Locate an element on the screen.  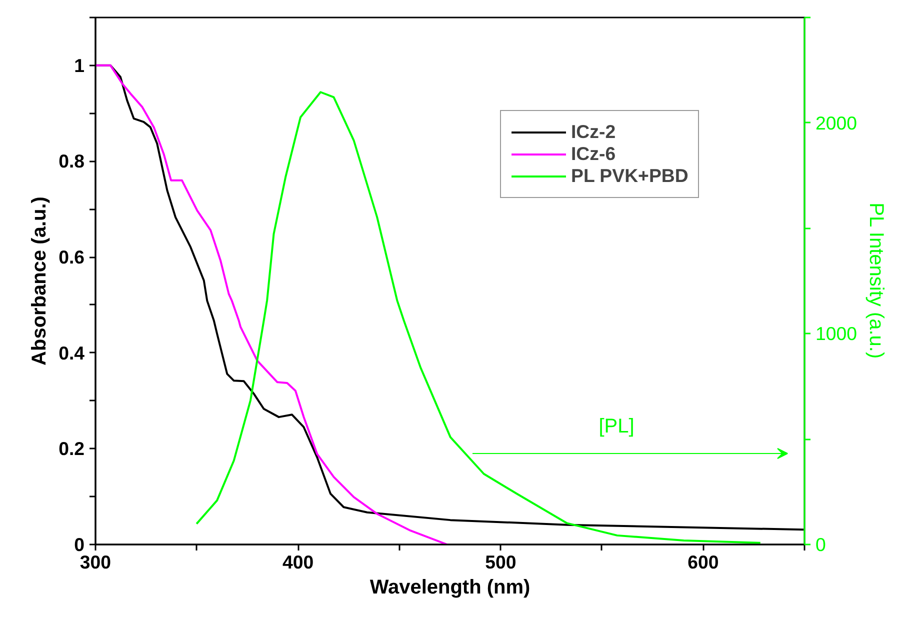
x-tick-label: 400 is located at coordinates (298, 562).